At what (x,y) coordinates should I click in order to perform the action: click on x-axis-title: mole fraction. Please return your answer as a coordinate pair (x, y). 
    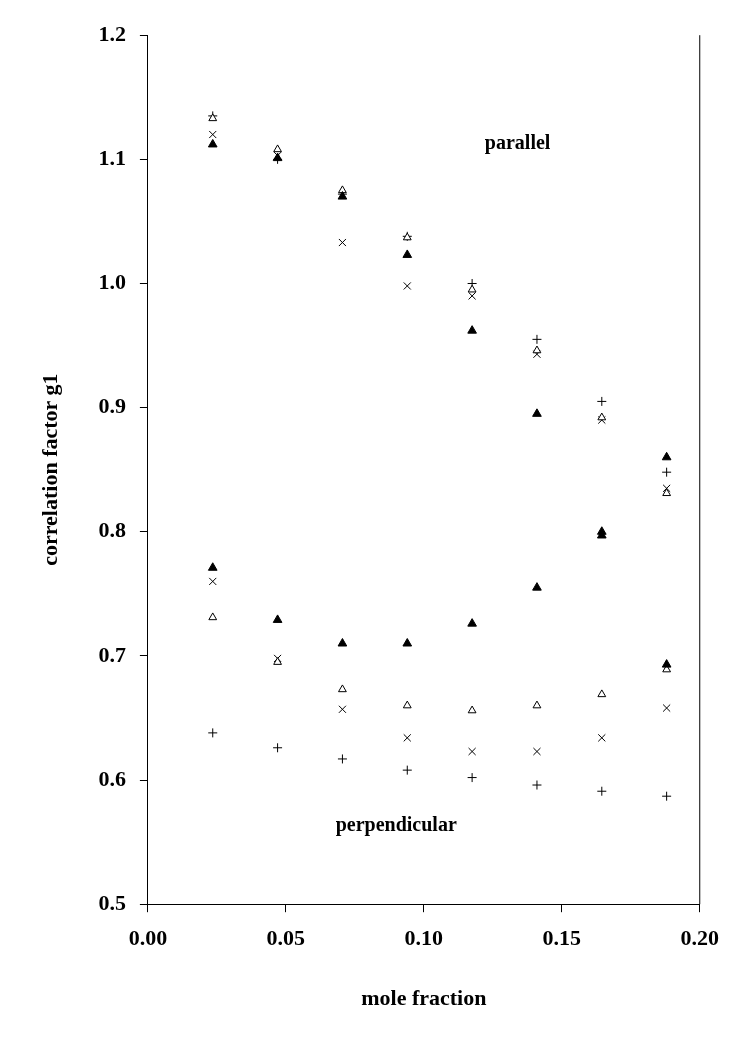
    Looking at the image, I should click on (424, 998).